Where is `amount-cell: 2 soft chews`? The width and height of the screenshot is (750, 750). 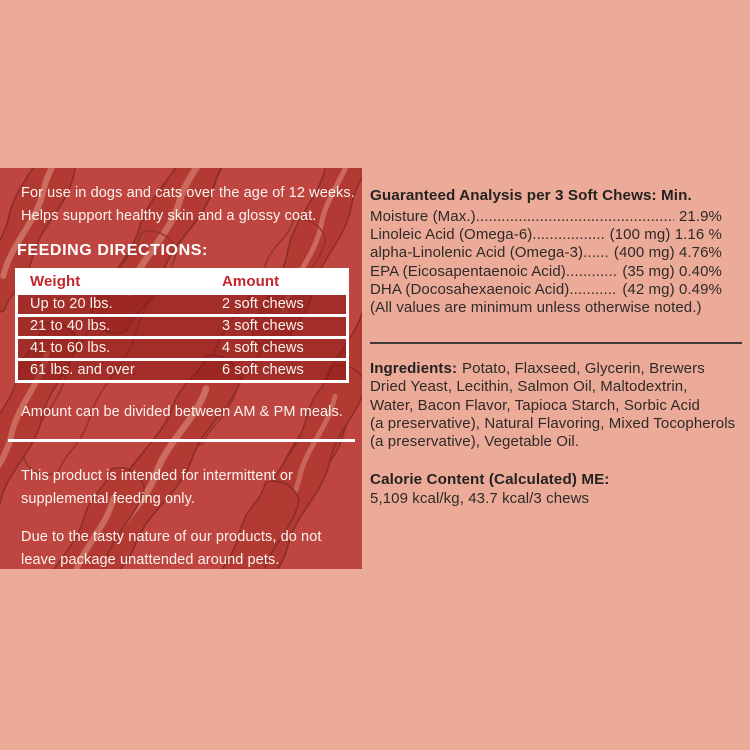 amount-cell: 2 soft chews is located at coordinates (263, 304).